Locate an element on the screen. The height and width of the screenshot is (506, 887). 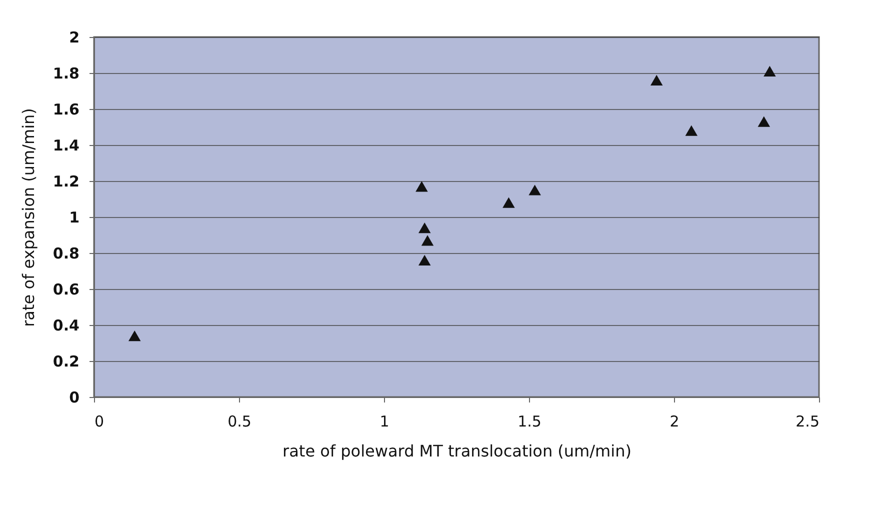
y-tick-label: 0.4 is located at coordinates (66, 325).